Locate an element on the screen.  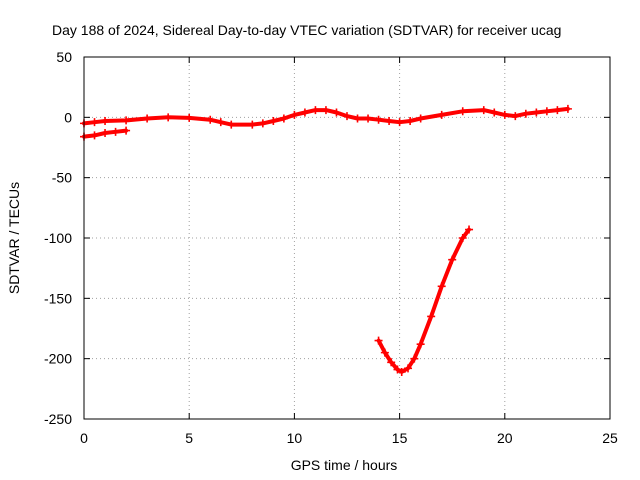
x-tick-label: 0 is located at coordinates (84, 438).